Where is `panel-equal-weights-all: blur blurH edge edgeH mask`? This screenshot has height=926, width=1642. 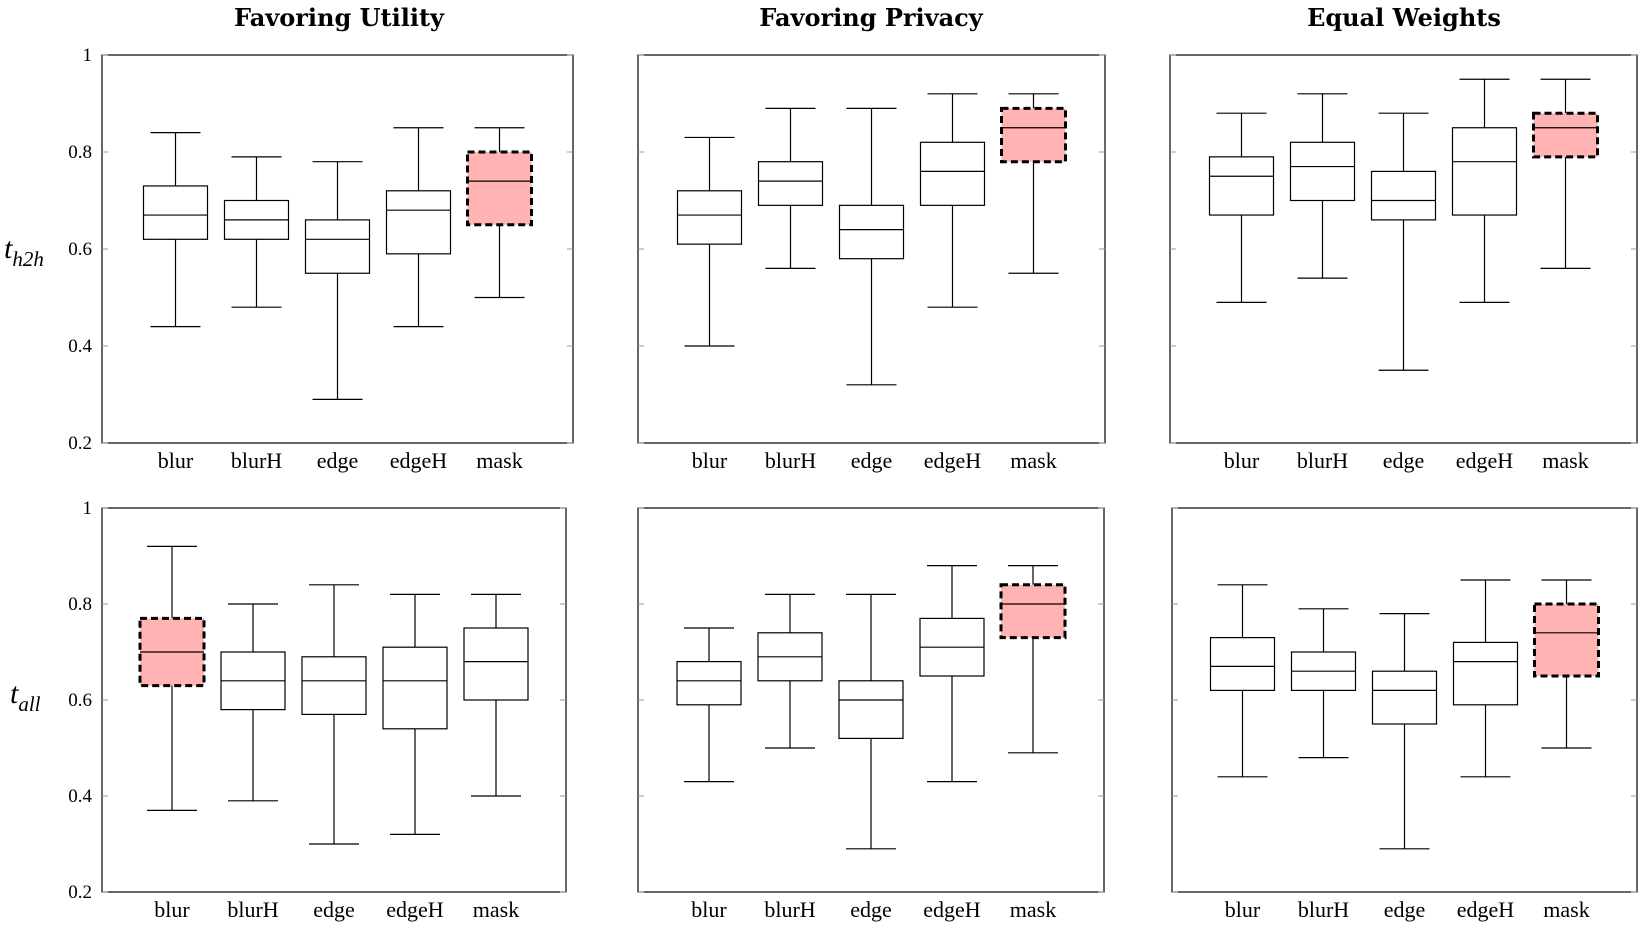
panel-equal-weights-all: blur blurH edge edgeH mask is located at coordinates (1404, 714).